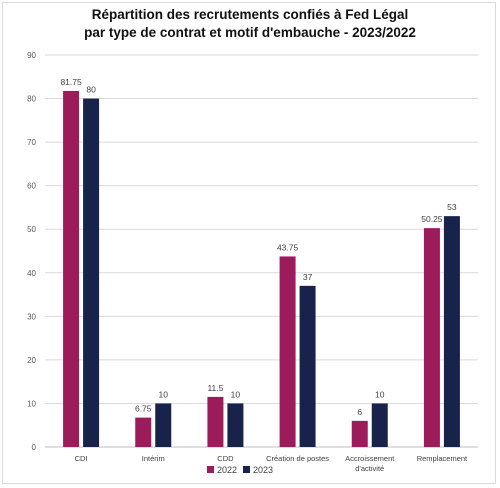  I want to click on y-tick-label: 60, so click(31, 186).